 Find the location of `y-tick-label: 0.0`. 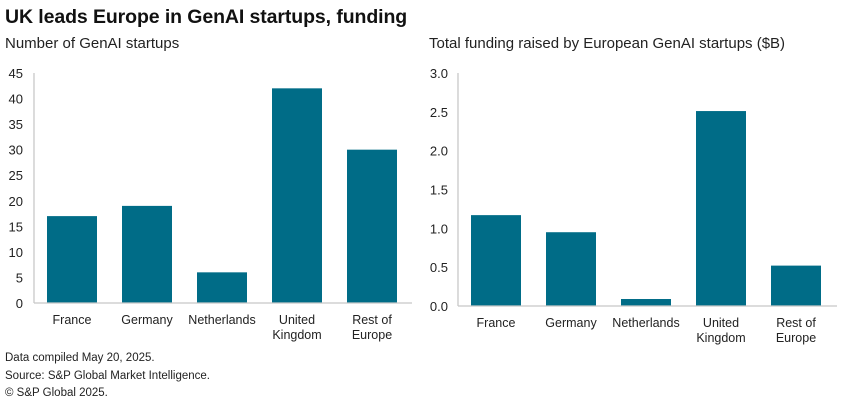

y-tick-label: 0.0 is located at coordinates (439, 306).